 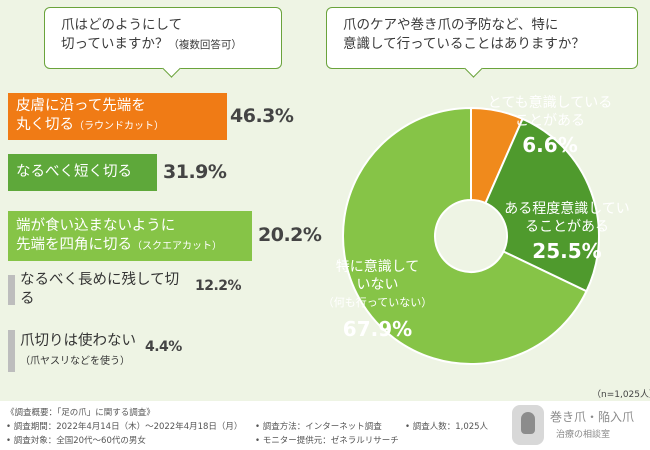 What do you see at coordinates (124, 427) in the screenshot?
I see `footer-period: • 調査期間：2022年4月14日（木）〜2022年4月18日（月）` at bounding box center [124, 427].